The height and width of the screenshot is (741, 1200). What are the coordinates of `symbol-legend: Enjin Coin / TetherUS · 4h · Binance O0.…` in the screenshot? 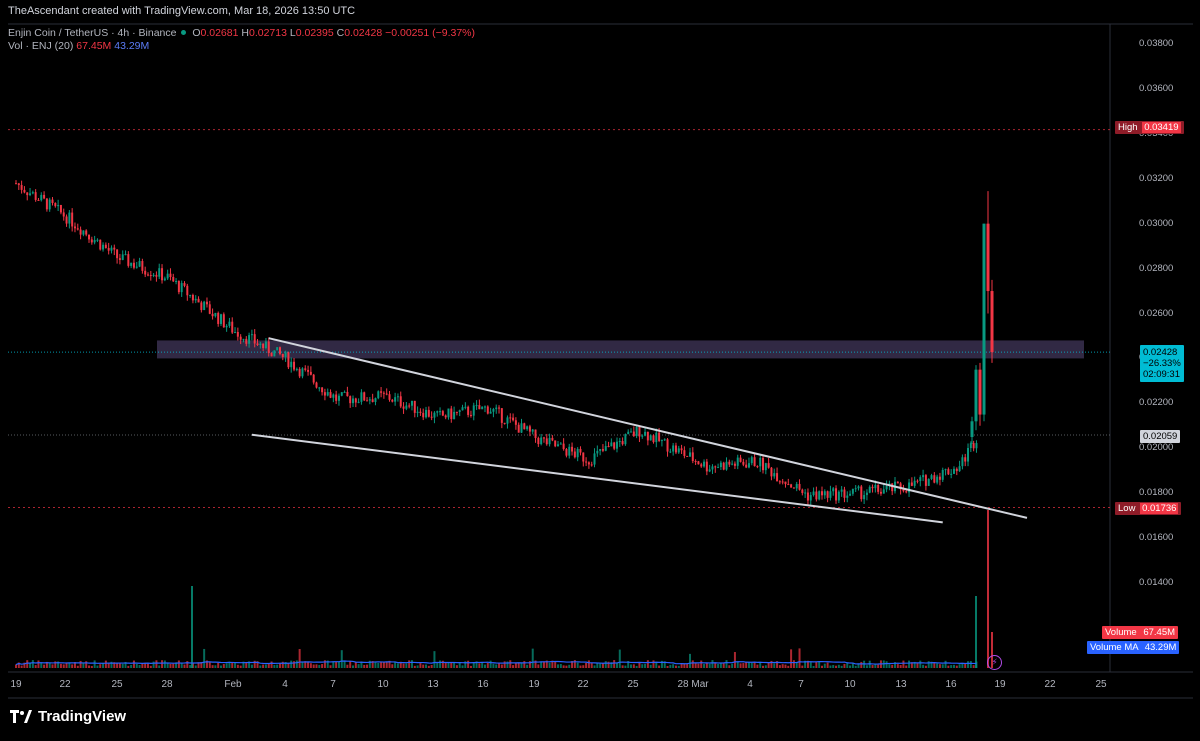 It's located at (241, 33).